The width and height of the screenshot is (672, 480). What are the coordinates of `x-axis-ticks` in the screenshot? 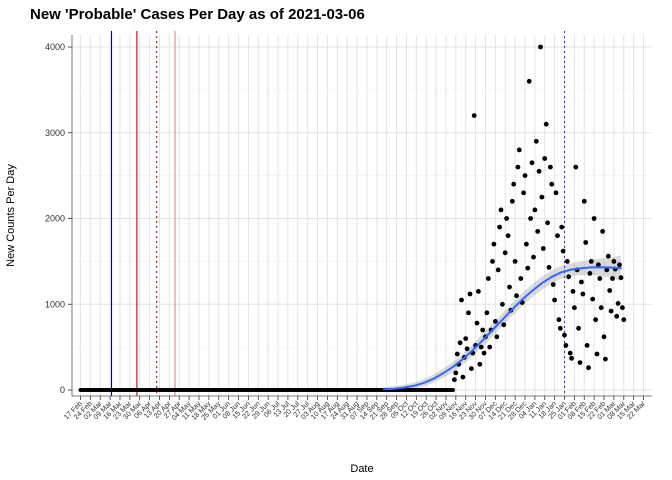 It's located at (362, 398).